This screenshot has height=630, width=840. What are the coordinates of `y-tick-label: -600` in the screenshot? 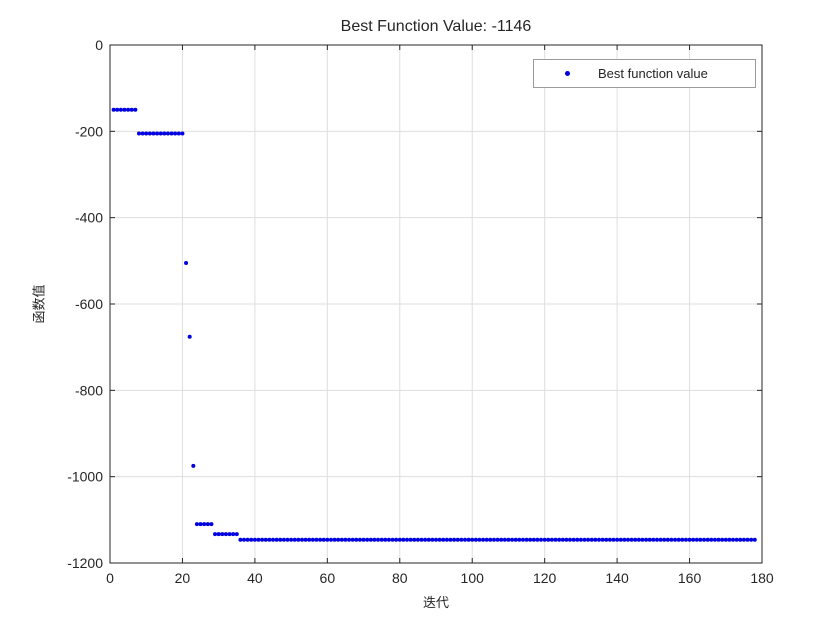 It's located at (89, 304).